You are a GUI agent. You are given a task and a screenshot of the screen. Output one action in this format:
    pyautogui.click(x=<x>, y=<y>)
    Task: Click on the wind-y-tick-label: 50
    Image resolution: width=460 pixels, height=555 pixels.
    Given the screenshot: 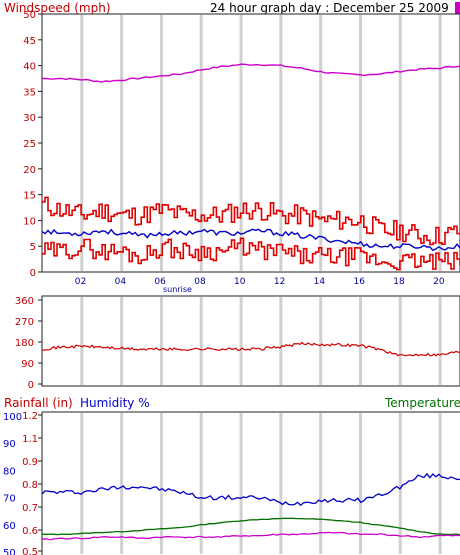 What is the action you would take?
    pyautogui.click(x=29, y=15)
    